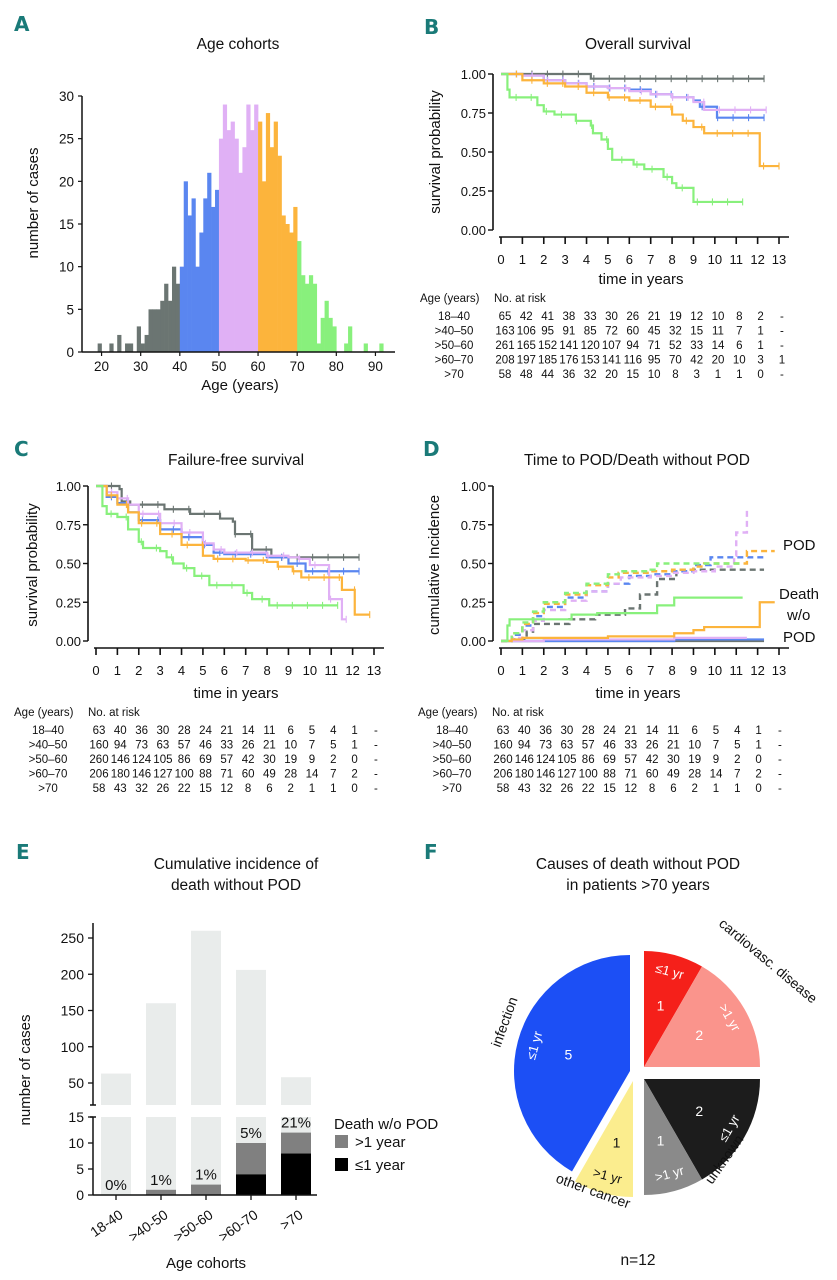 This screenshot has height=1280, width=837. Describe the element at coordinates (179, 366) in the screenshot. I see `x-tick-label: 40` at that location.